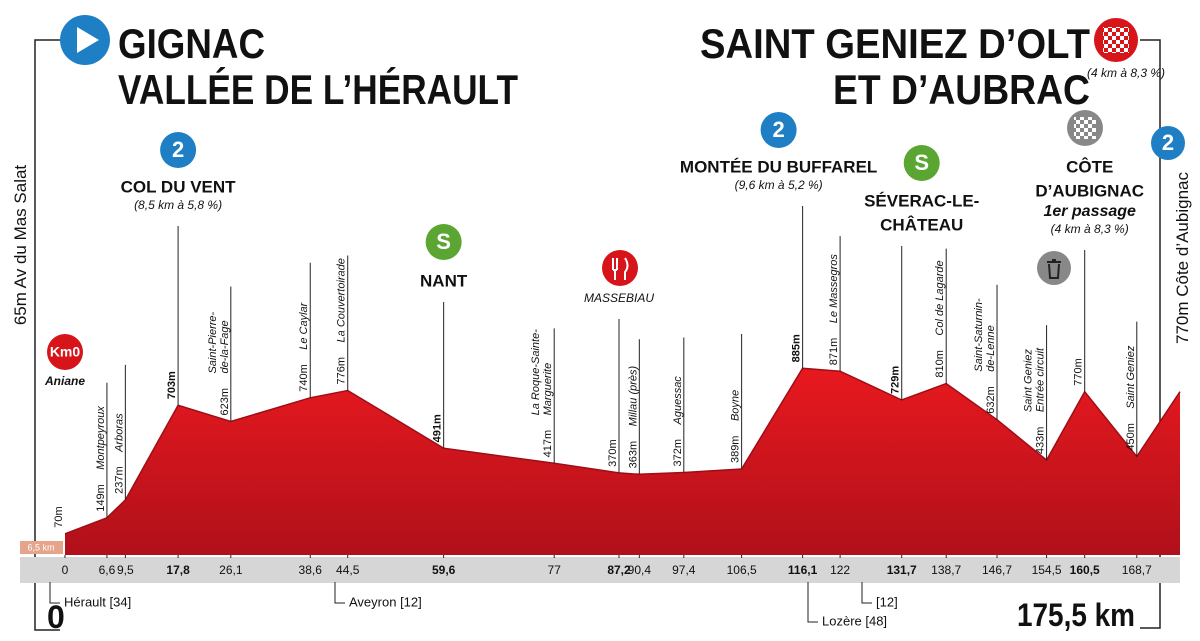 This screenshot has height=641, width=1200. Describe the element at coordinates (779, 185) in the screenshot. I see `climb-detail: (9,6 km à 5,2 %)` at that location.